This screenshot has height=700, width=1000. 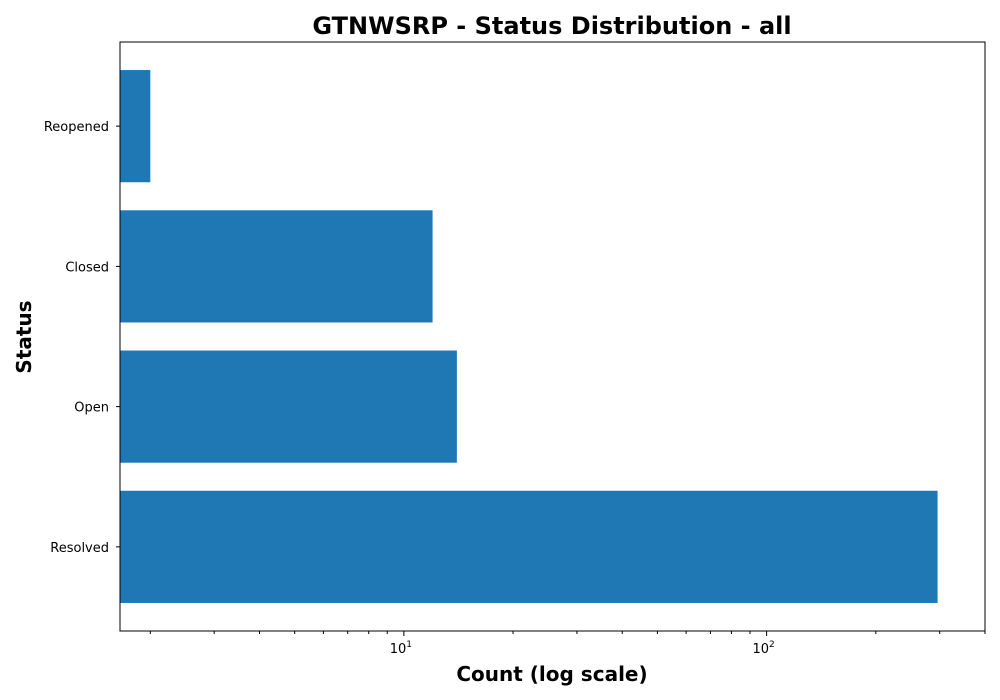 I want to click on x-tick-label: 10¹, so click(x=401, y=648).